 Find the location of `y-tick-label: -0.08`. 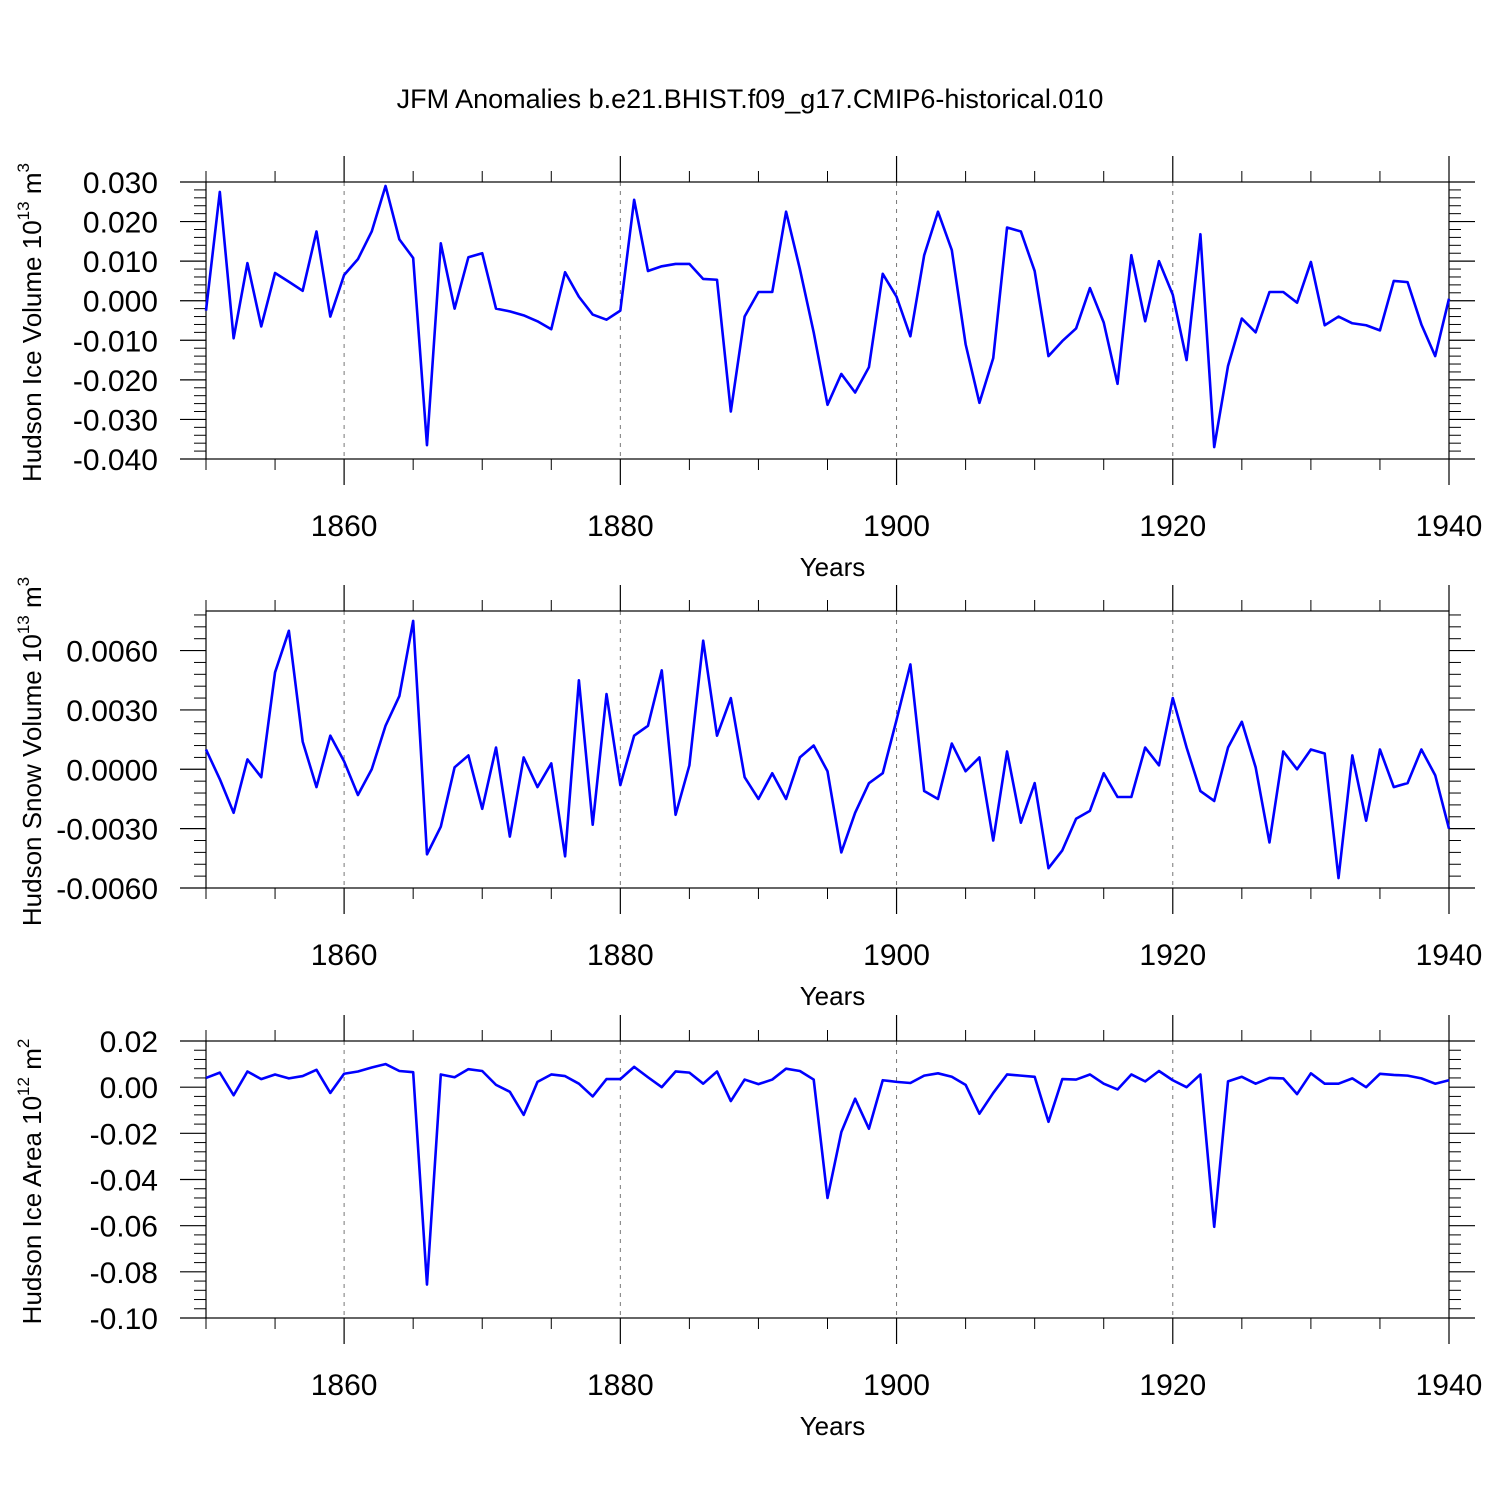

y-tick-label: -0.08 is located at coordinates (124, 1273).